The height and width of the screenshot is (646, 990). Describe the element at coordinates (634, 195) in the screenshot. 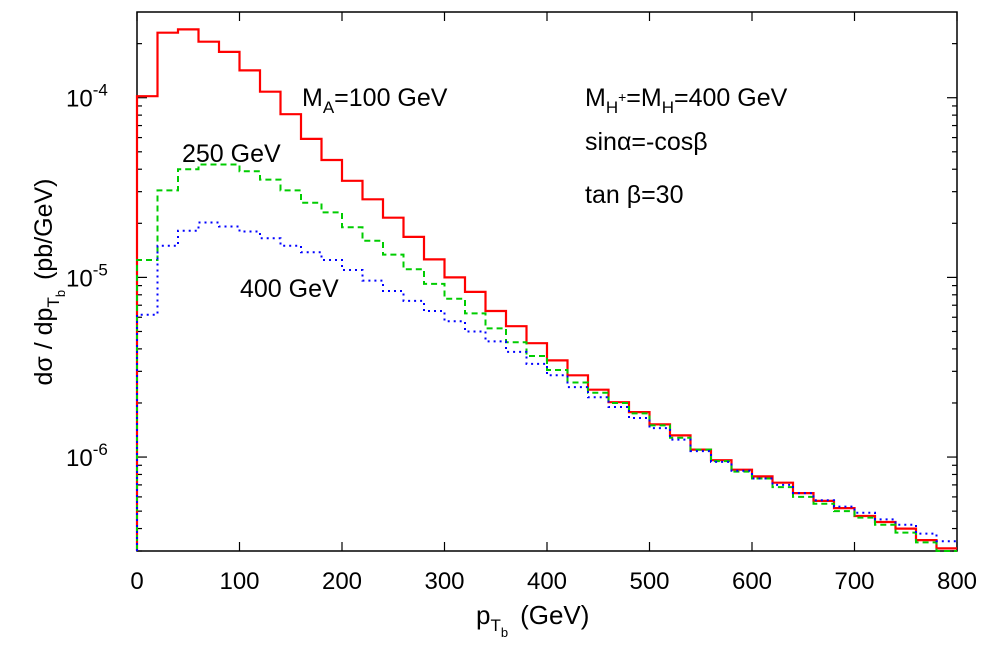

I see `annotation-tan-beta: tan β=30` at that location.